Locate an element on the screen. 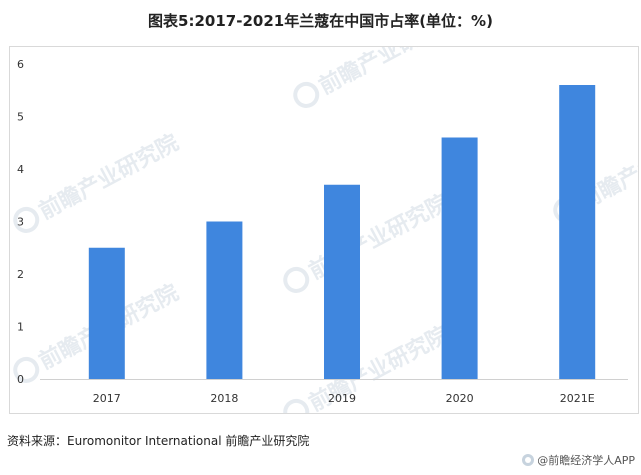 The height and width of the screenshot is (475, 641). y-tick-label: 6 is located at coordinates (20, 64).